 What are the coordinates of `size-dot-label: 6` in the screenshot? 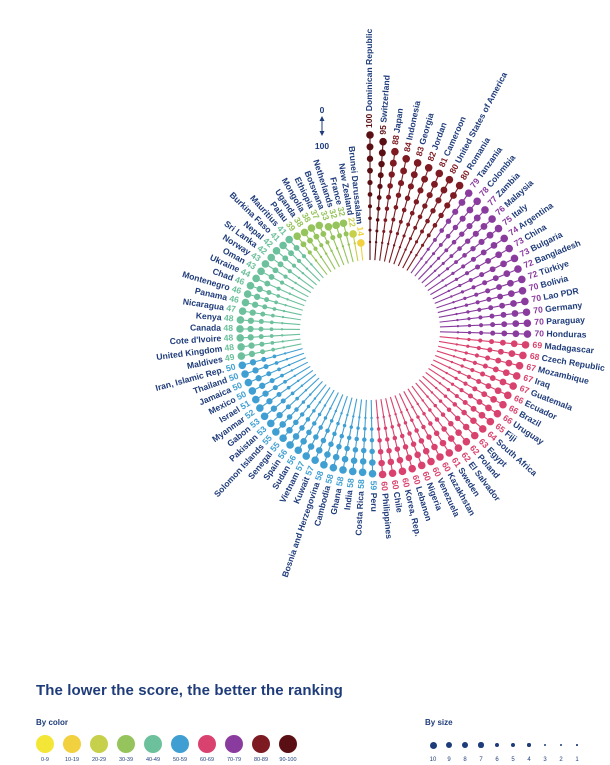 It's located at (497, 760).